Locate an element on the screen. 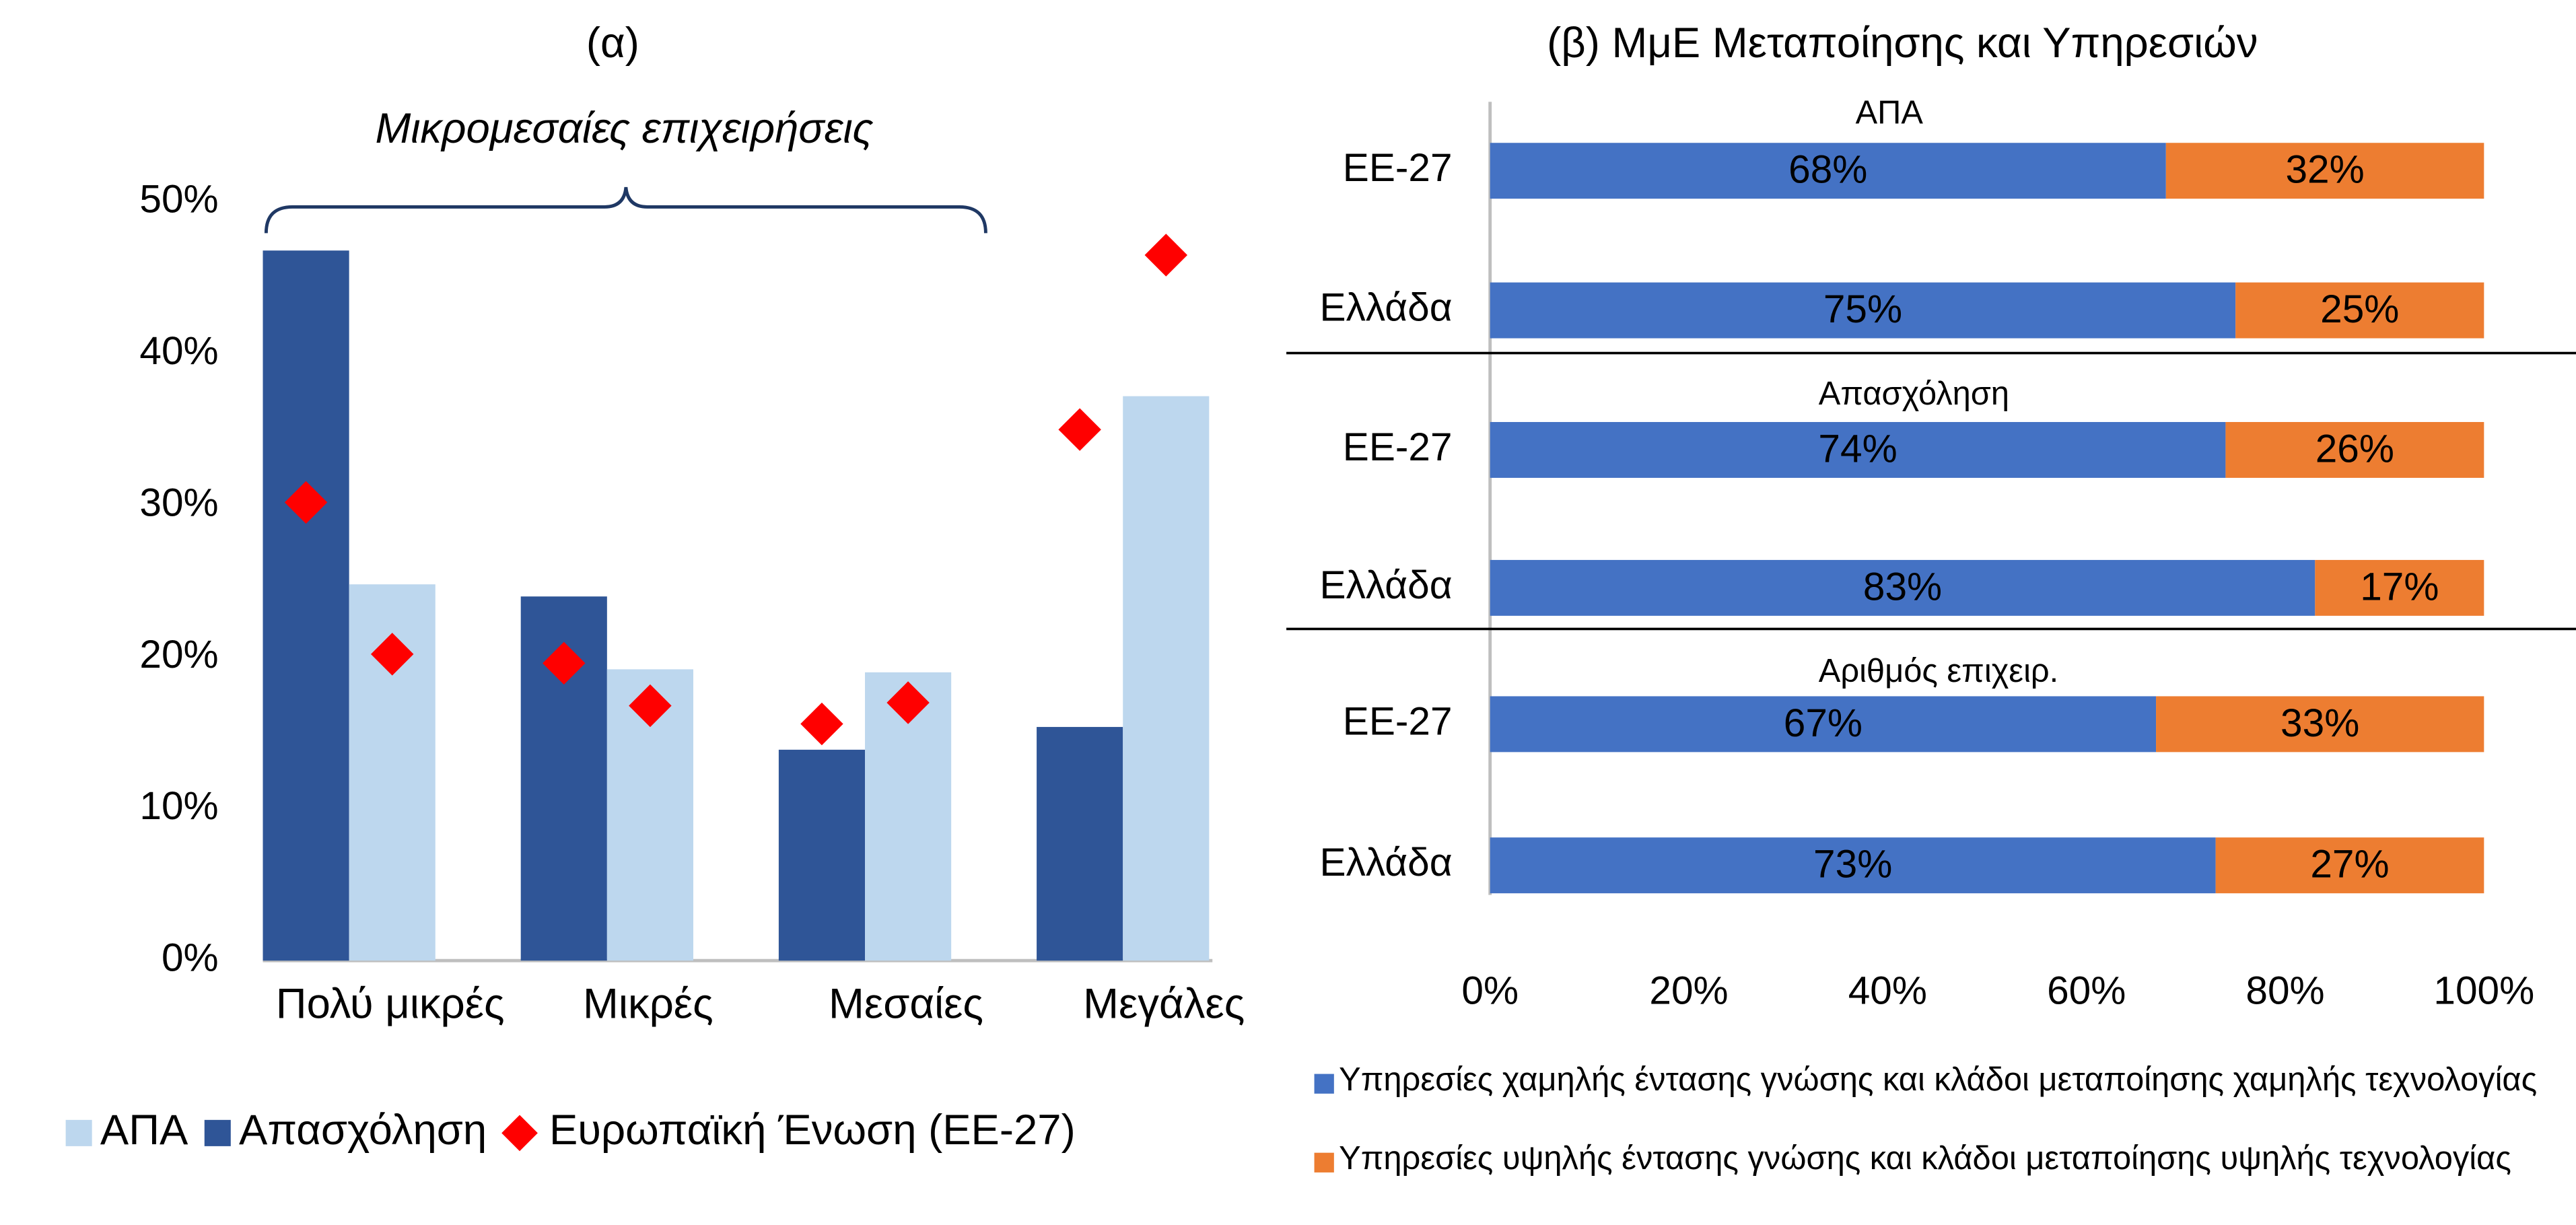  value-label: 32% is located at coordinates (2324, 170).